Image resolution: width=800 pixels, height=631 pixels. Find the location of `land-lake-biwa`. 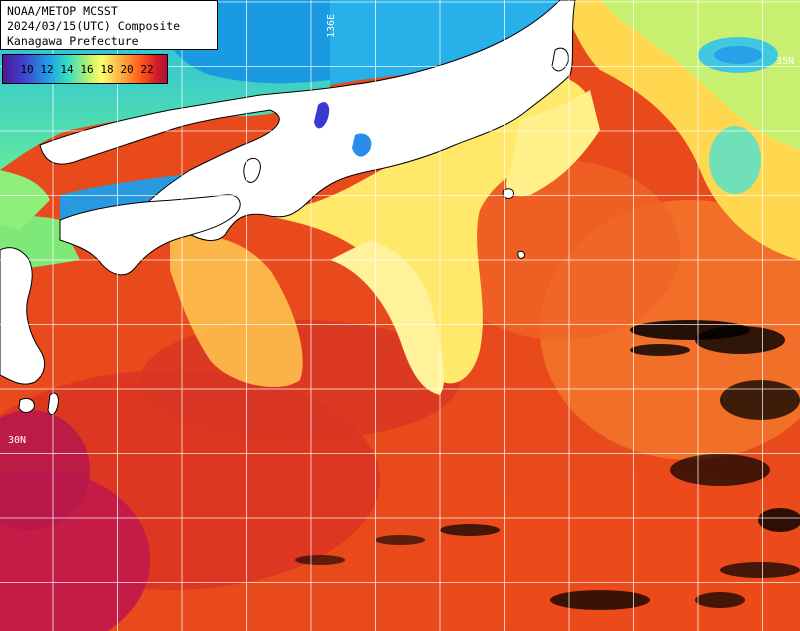

land-lake-biwa is located at coordinates (362, 145).